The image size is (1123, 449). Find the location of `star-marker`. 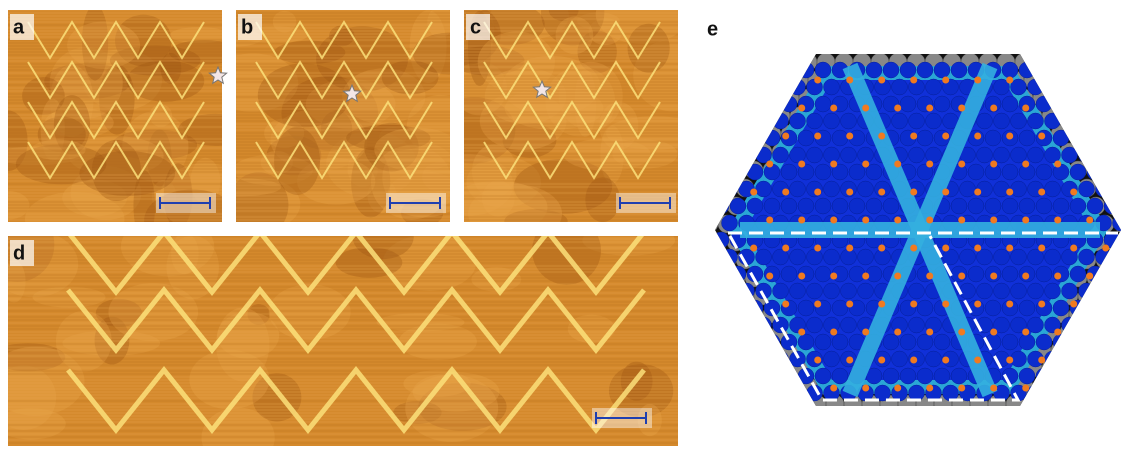

star-marker is located at coordinates (352, 93).